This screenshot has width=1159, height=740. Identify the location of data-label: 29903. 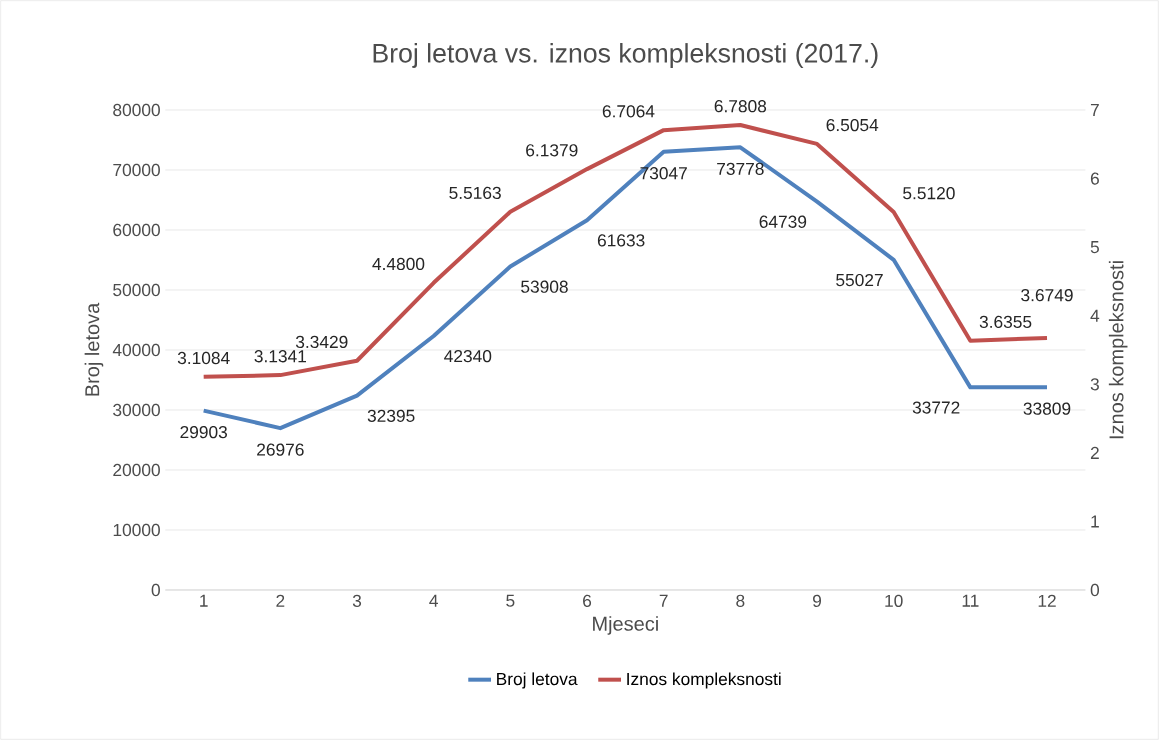
(204, 432).